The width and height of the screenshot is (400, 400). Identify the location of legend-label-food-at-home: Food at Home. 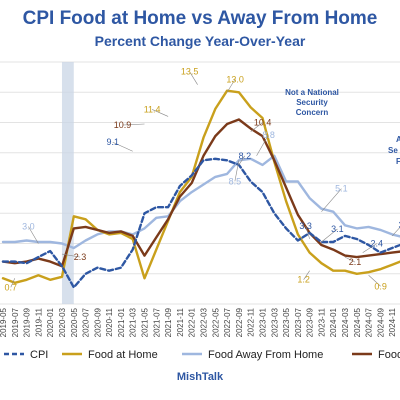
(123, 355).